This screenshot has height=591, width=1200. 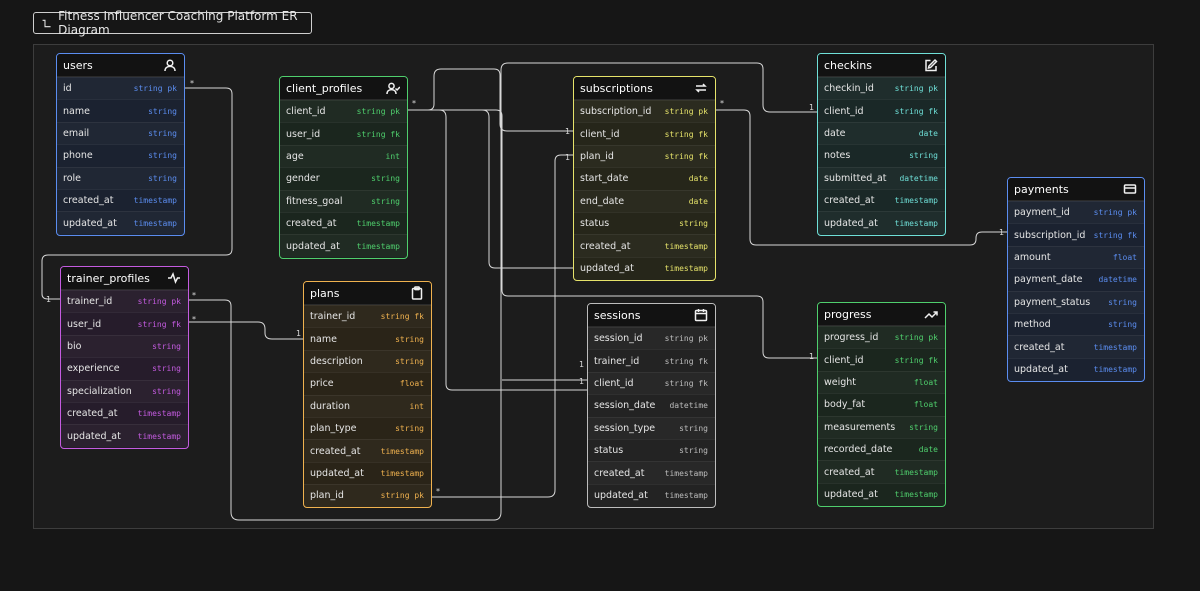 What do you see at coordinates (120, 88) in the screenshot?
I see `field-row: id string pk` at bounding box center [120, 88].